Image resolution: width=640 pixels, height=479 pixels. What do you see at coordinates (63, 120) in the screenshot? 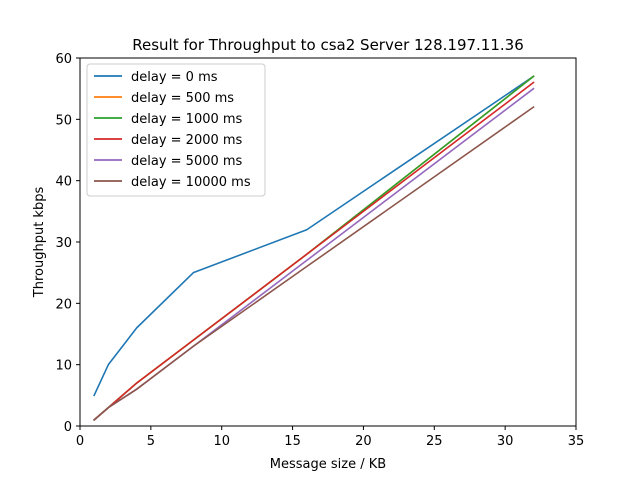
I see `y-tick-label: 50` at bounding box center [63, 120].